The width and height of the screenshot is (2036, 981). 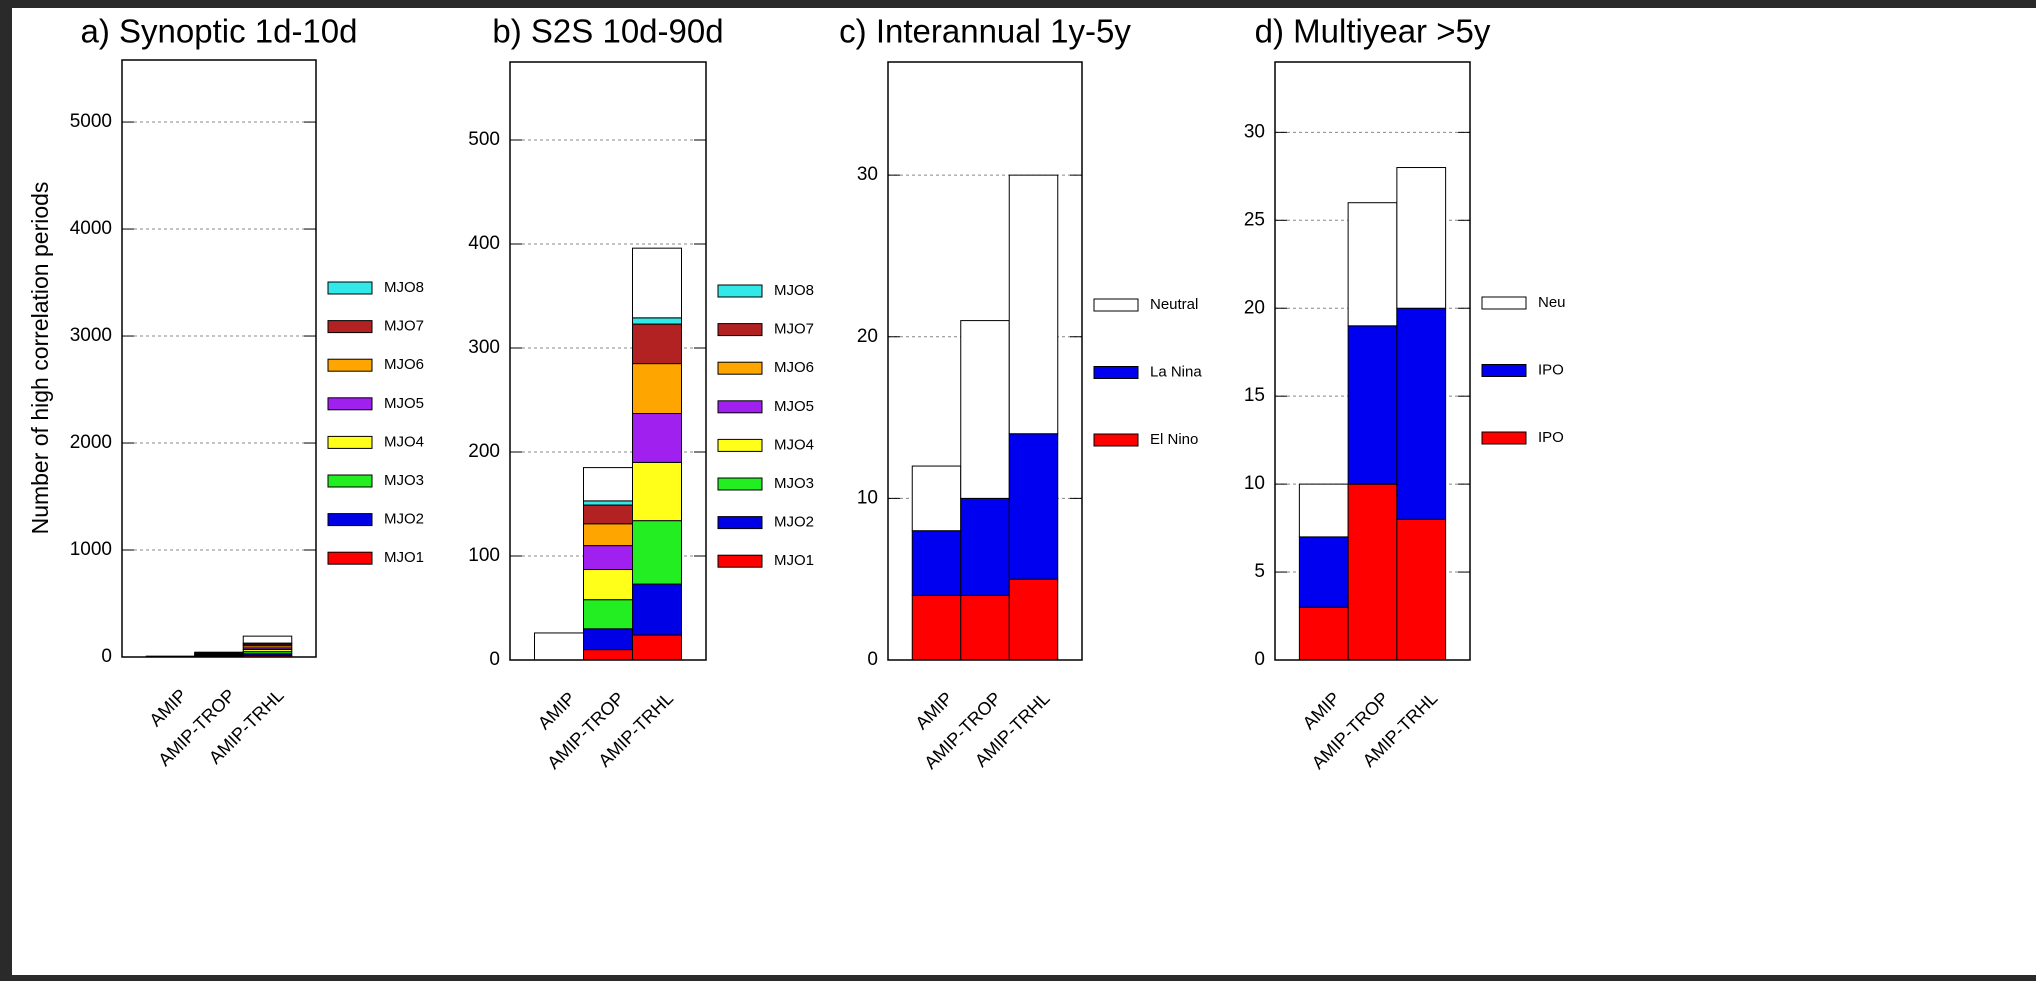 I want to click on y-tick-label: 100, so click(x=484, y=555).